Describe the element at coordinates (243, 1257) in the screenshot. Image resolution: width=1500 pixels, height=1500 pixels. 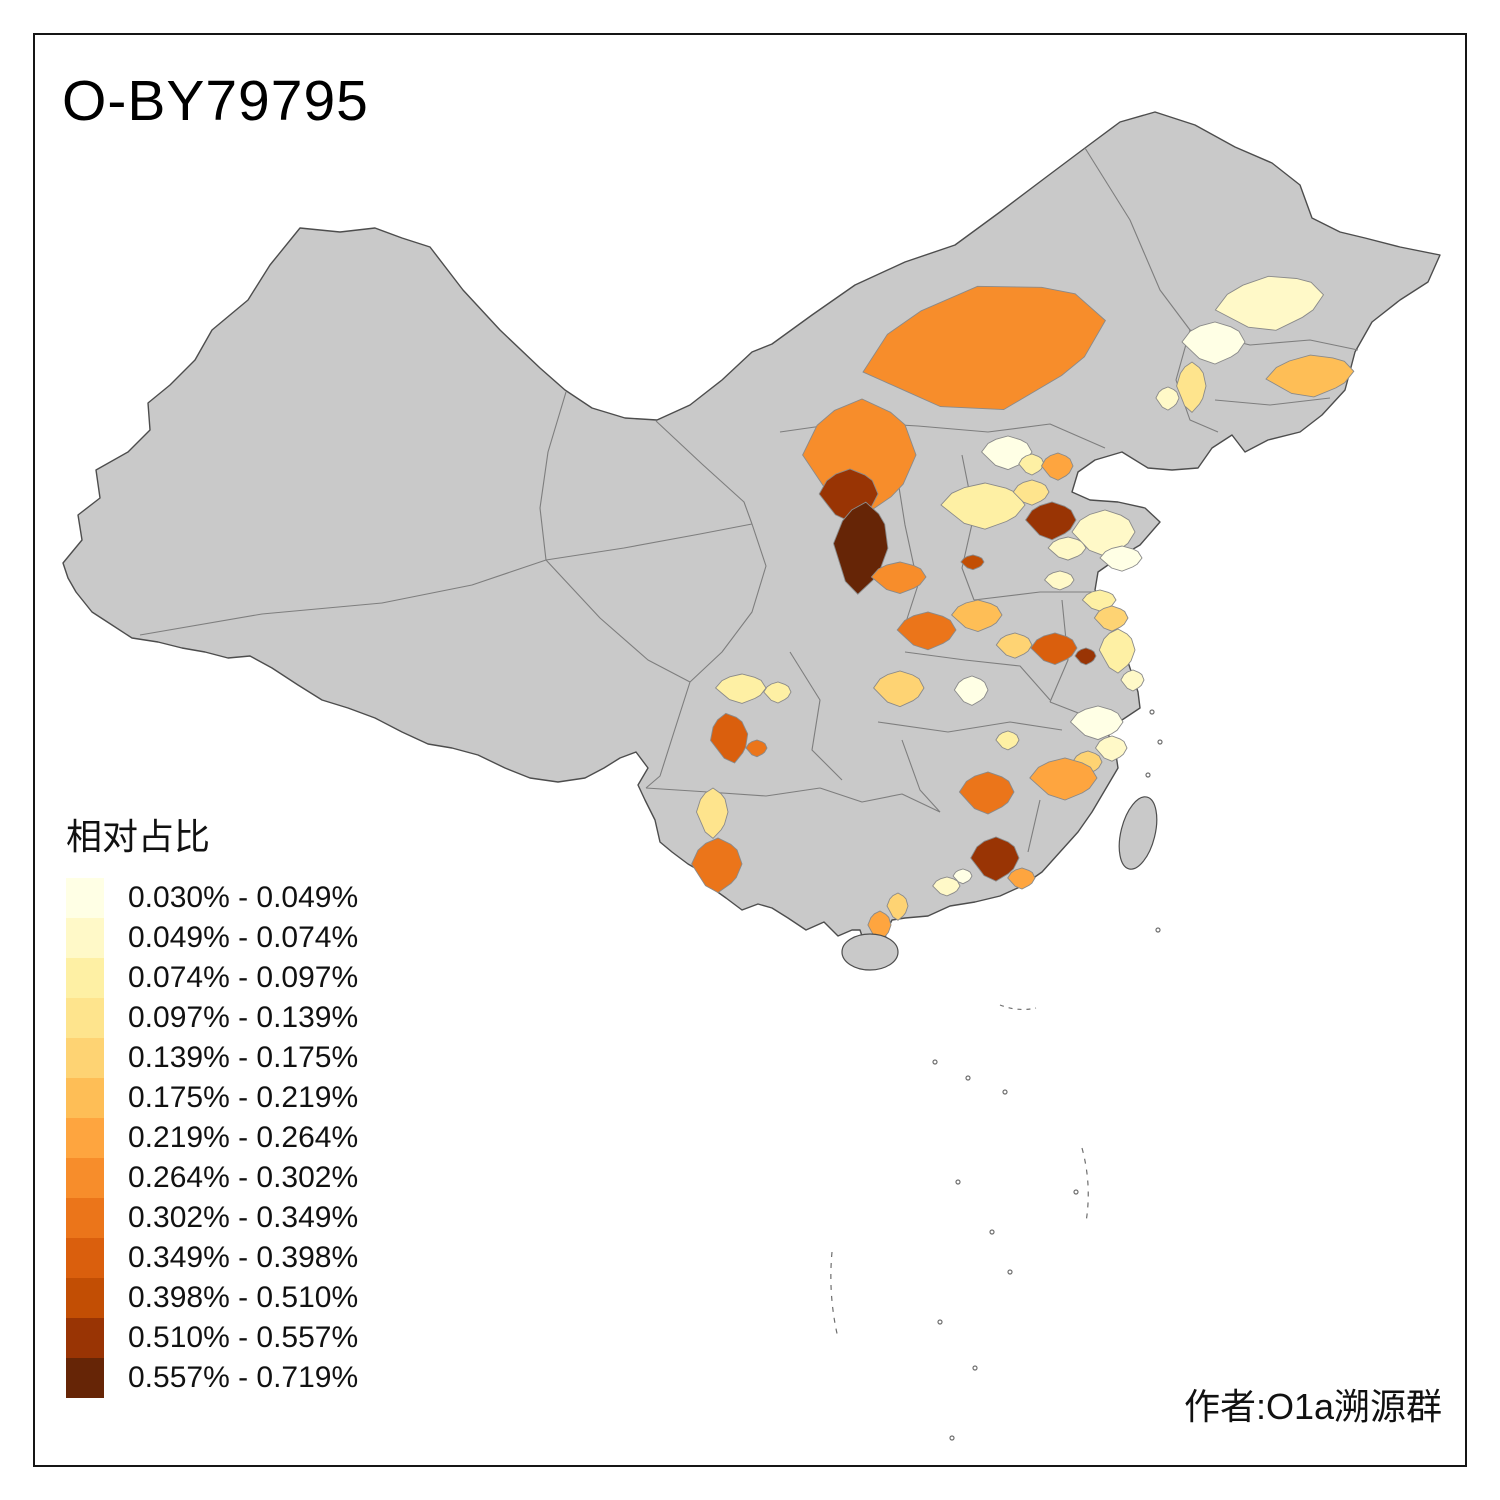
I see `legend-label: 0.349% - 0.398%` at that location.